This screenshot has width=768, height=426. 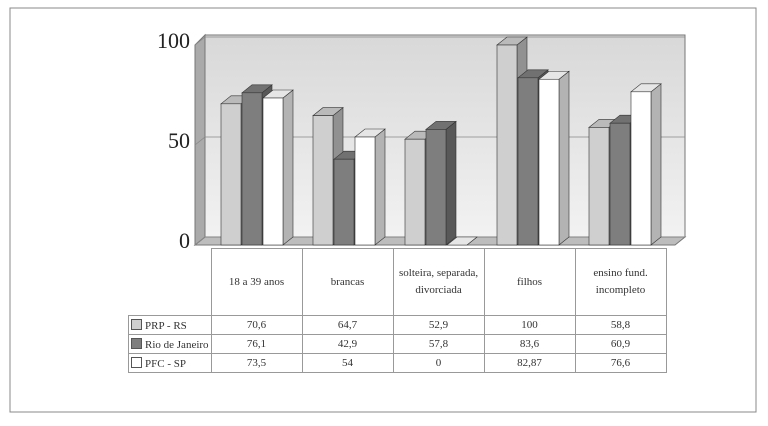 I want to click on series-row: PRP - RS 70,6 64,7 52,9 100 58,8, so click(x=397, y=325).